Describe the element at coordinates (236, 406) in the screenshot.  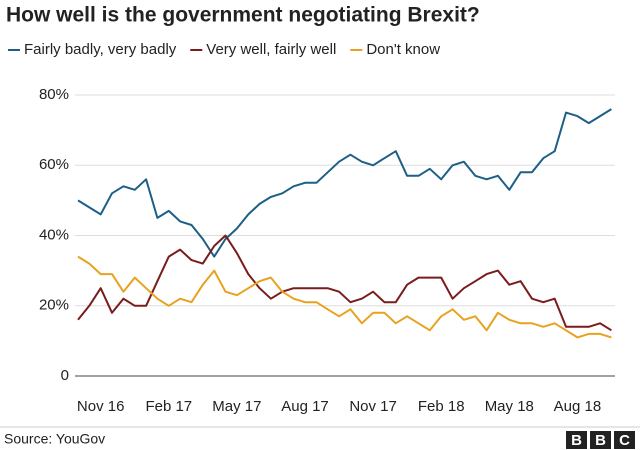
I see `x-tick-label: May 17` at that location.